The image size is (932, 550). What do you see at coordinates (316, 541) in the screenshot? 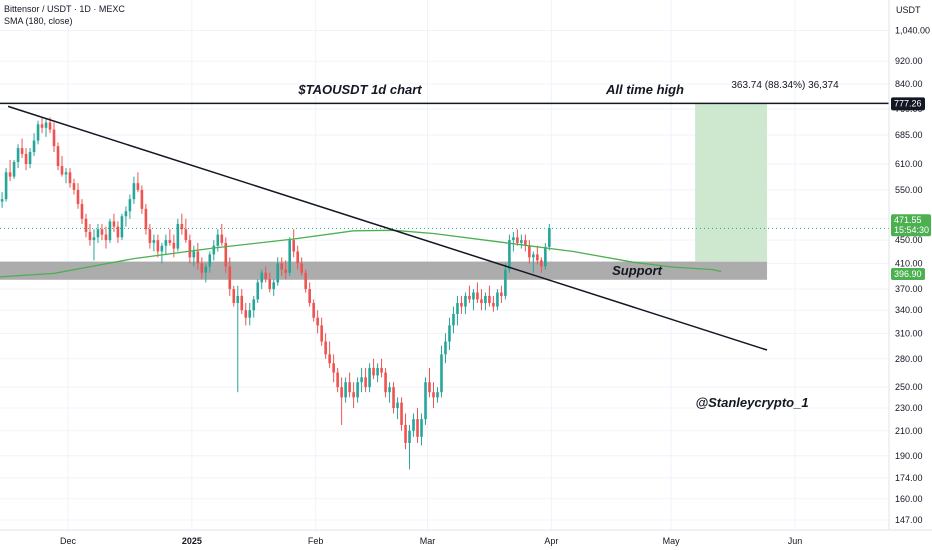
I see `x-tick-label: Feb` at bounding box center [316, 541].